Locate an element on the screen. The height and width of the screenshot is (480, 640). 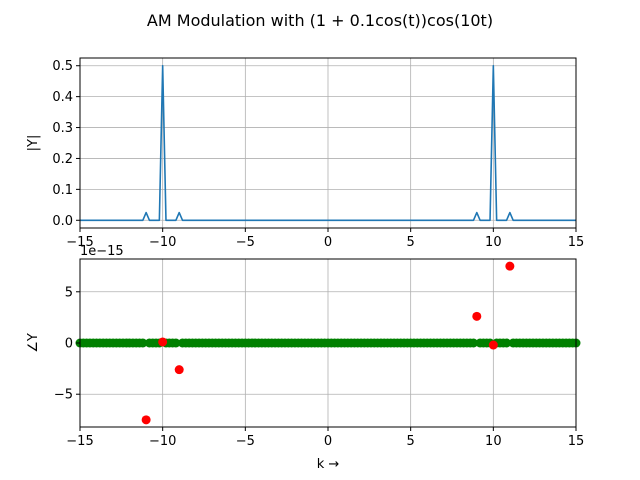
y-tick-label: 0.5 is located at coordinates (62, 66).